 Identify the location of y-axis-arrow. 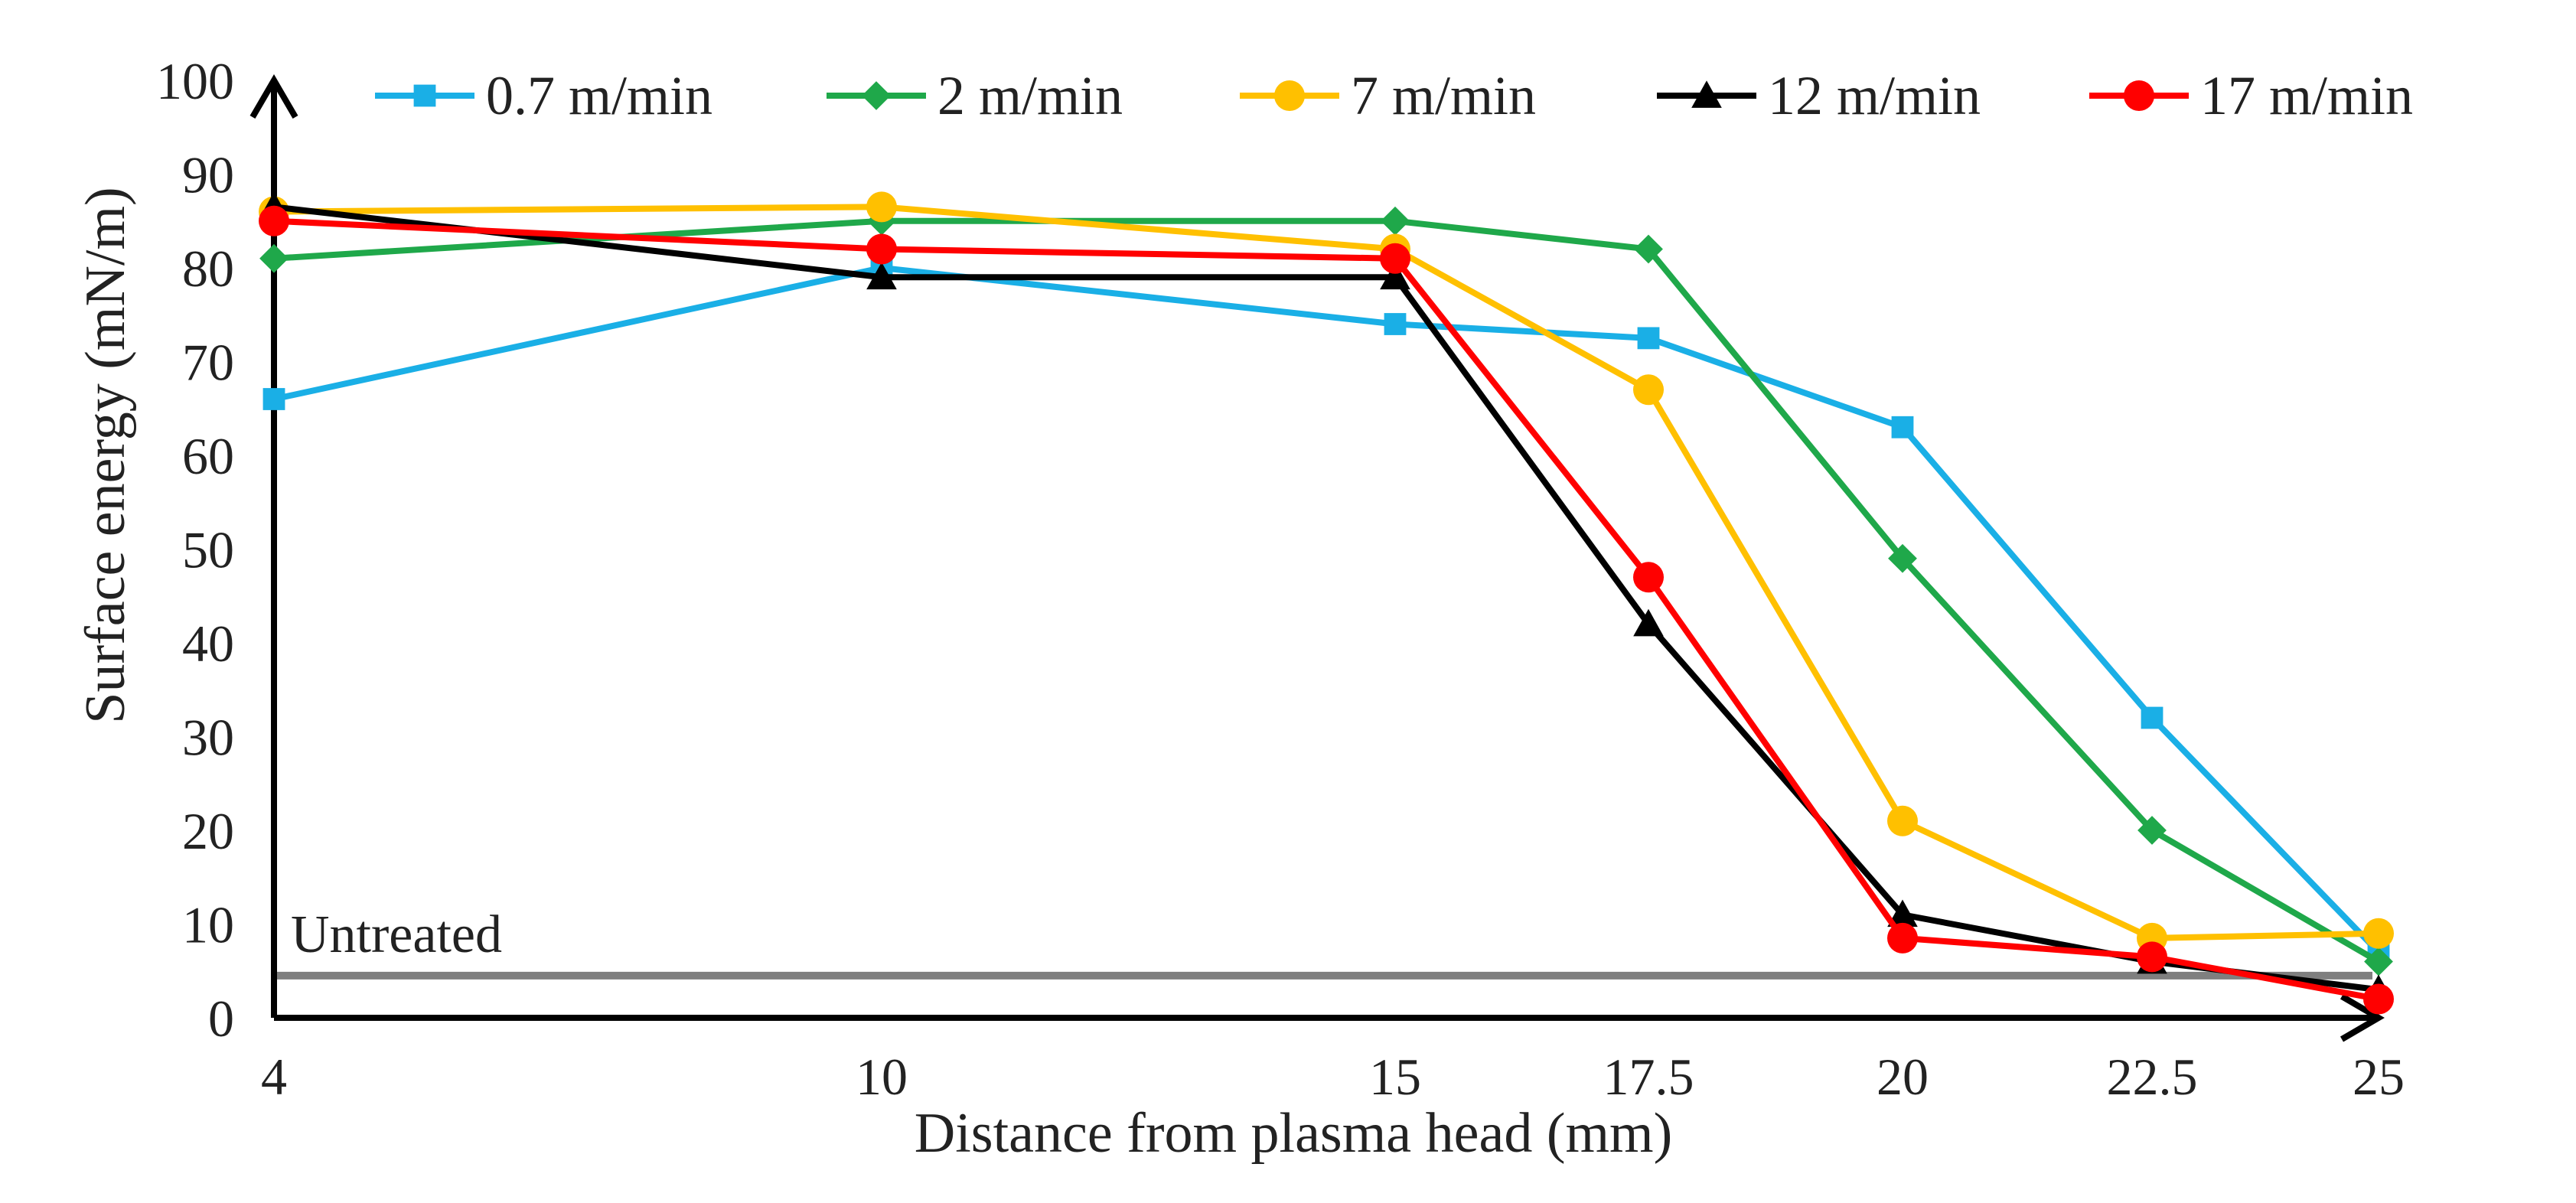
(273, 97).